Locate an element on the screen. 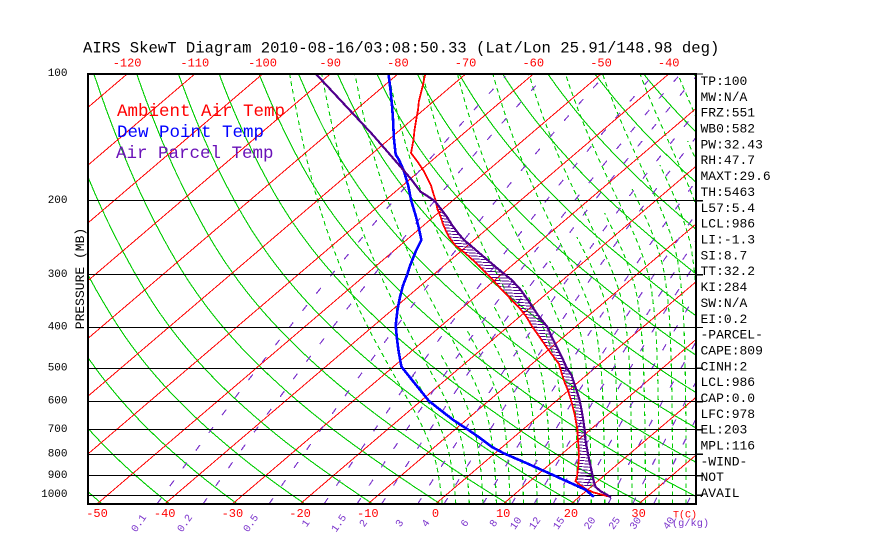  svg-text: -20 is located at coordinates (300, 514).